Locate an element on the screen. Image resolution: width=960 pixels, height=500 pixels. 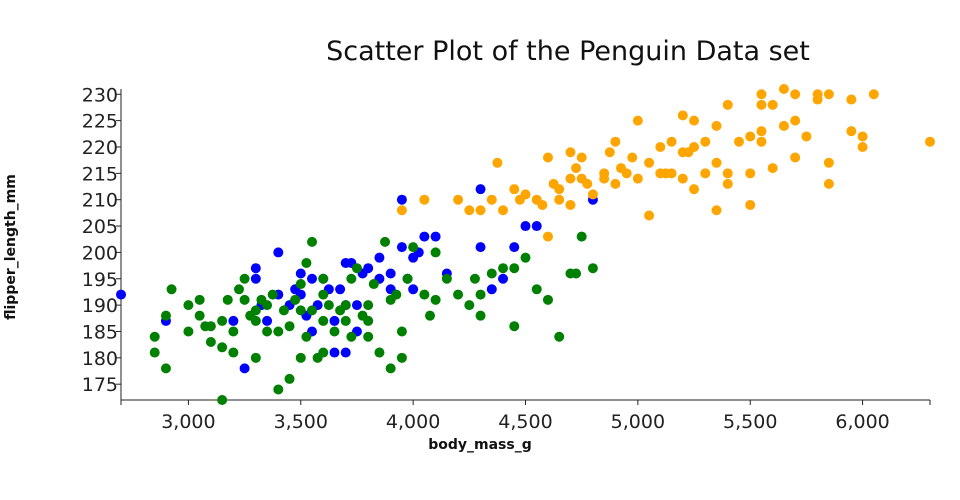
y-tick-label: 200 is located at coordinates (100, 253).